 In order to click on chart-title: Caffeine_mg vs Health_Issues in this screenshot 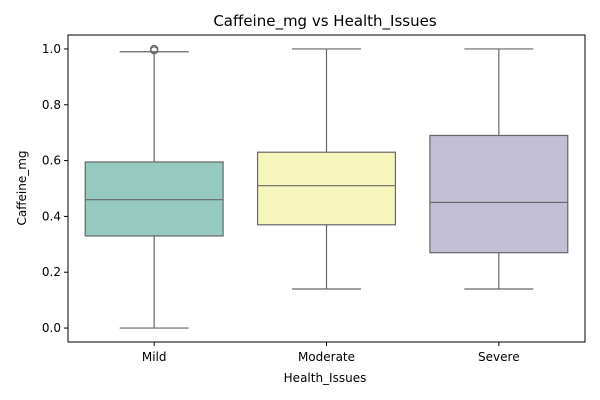, I will do `click(325, 21)`.